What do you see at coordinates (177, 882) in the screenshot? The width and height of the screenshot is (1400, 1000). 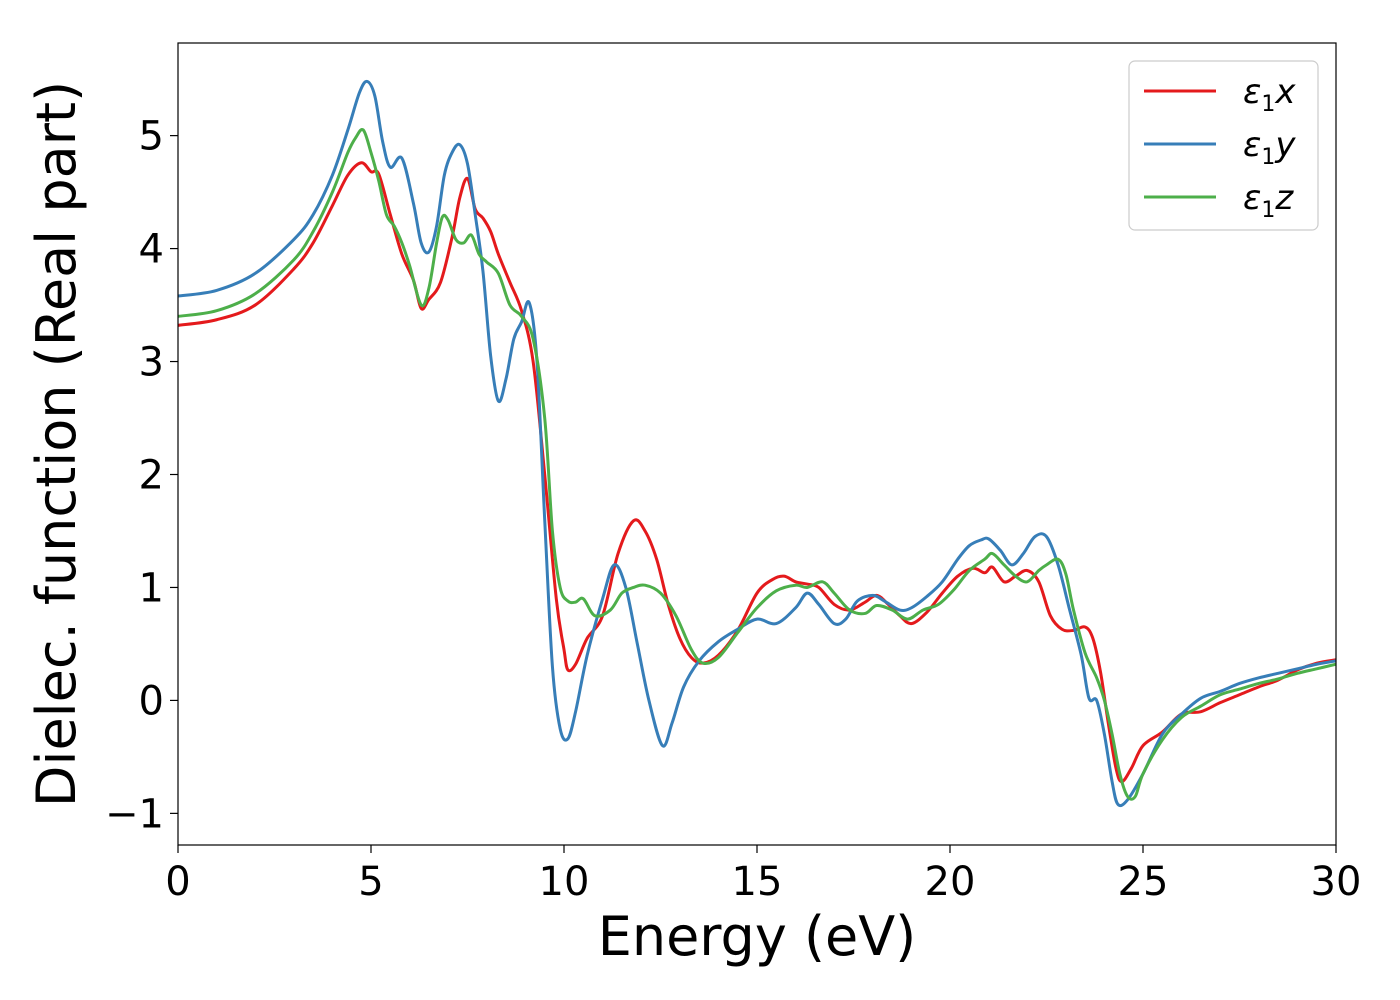 I see `x-tick-label: 0` at bounding box center [177, 882].